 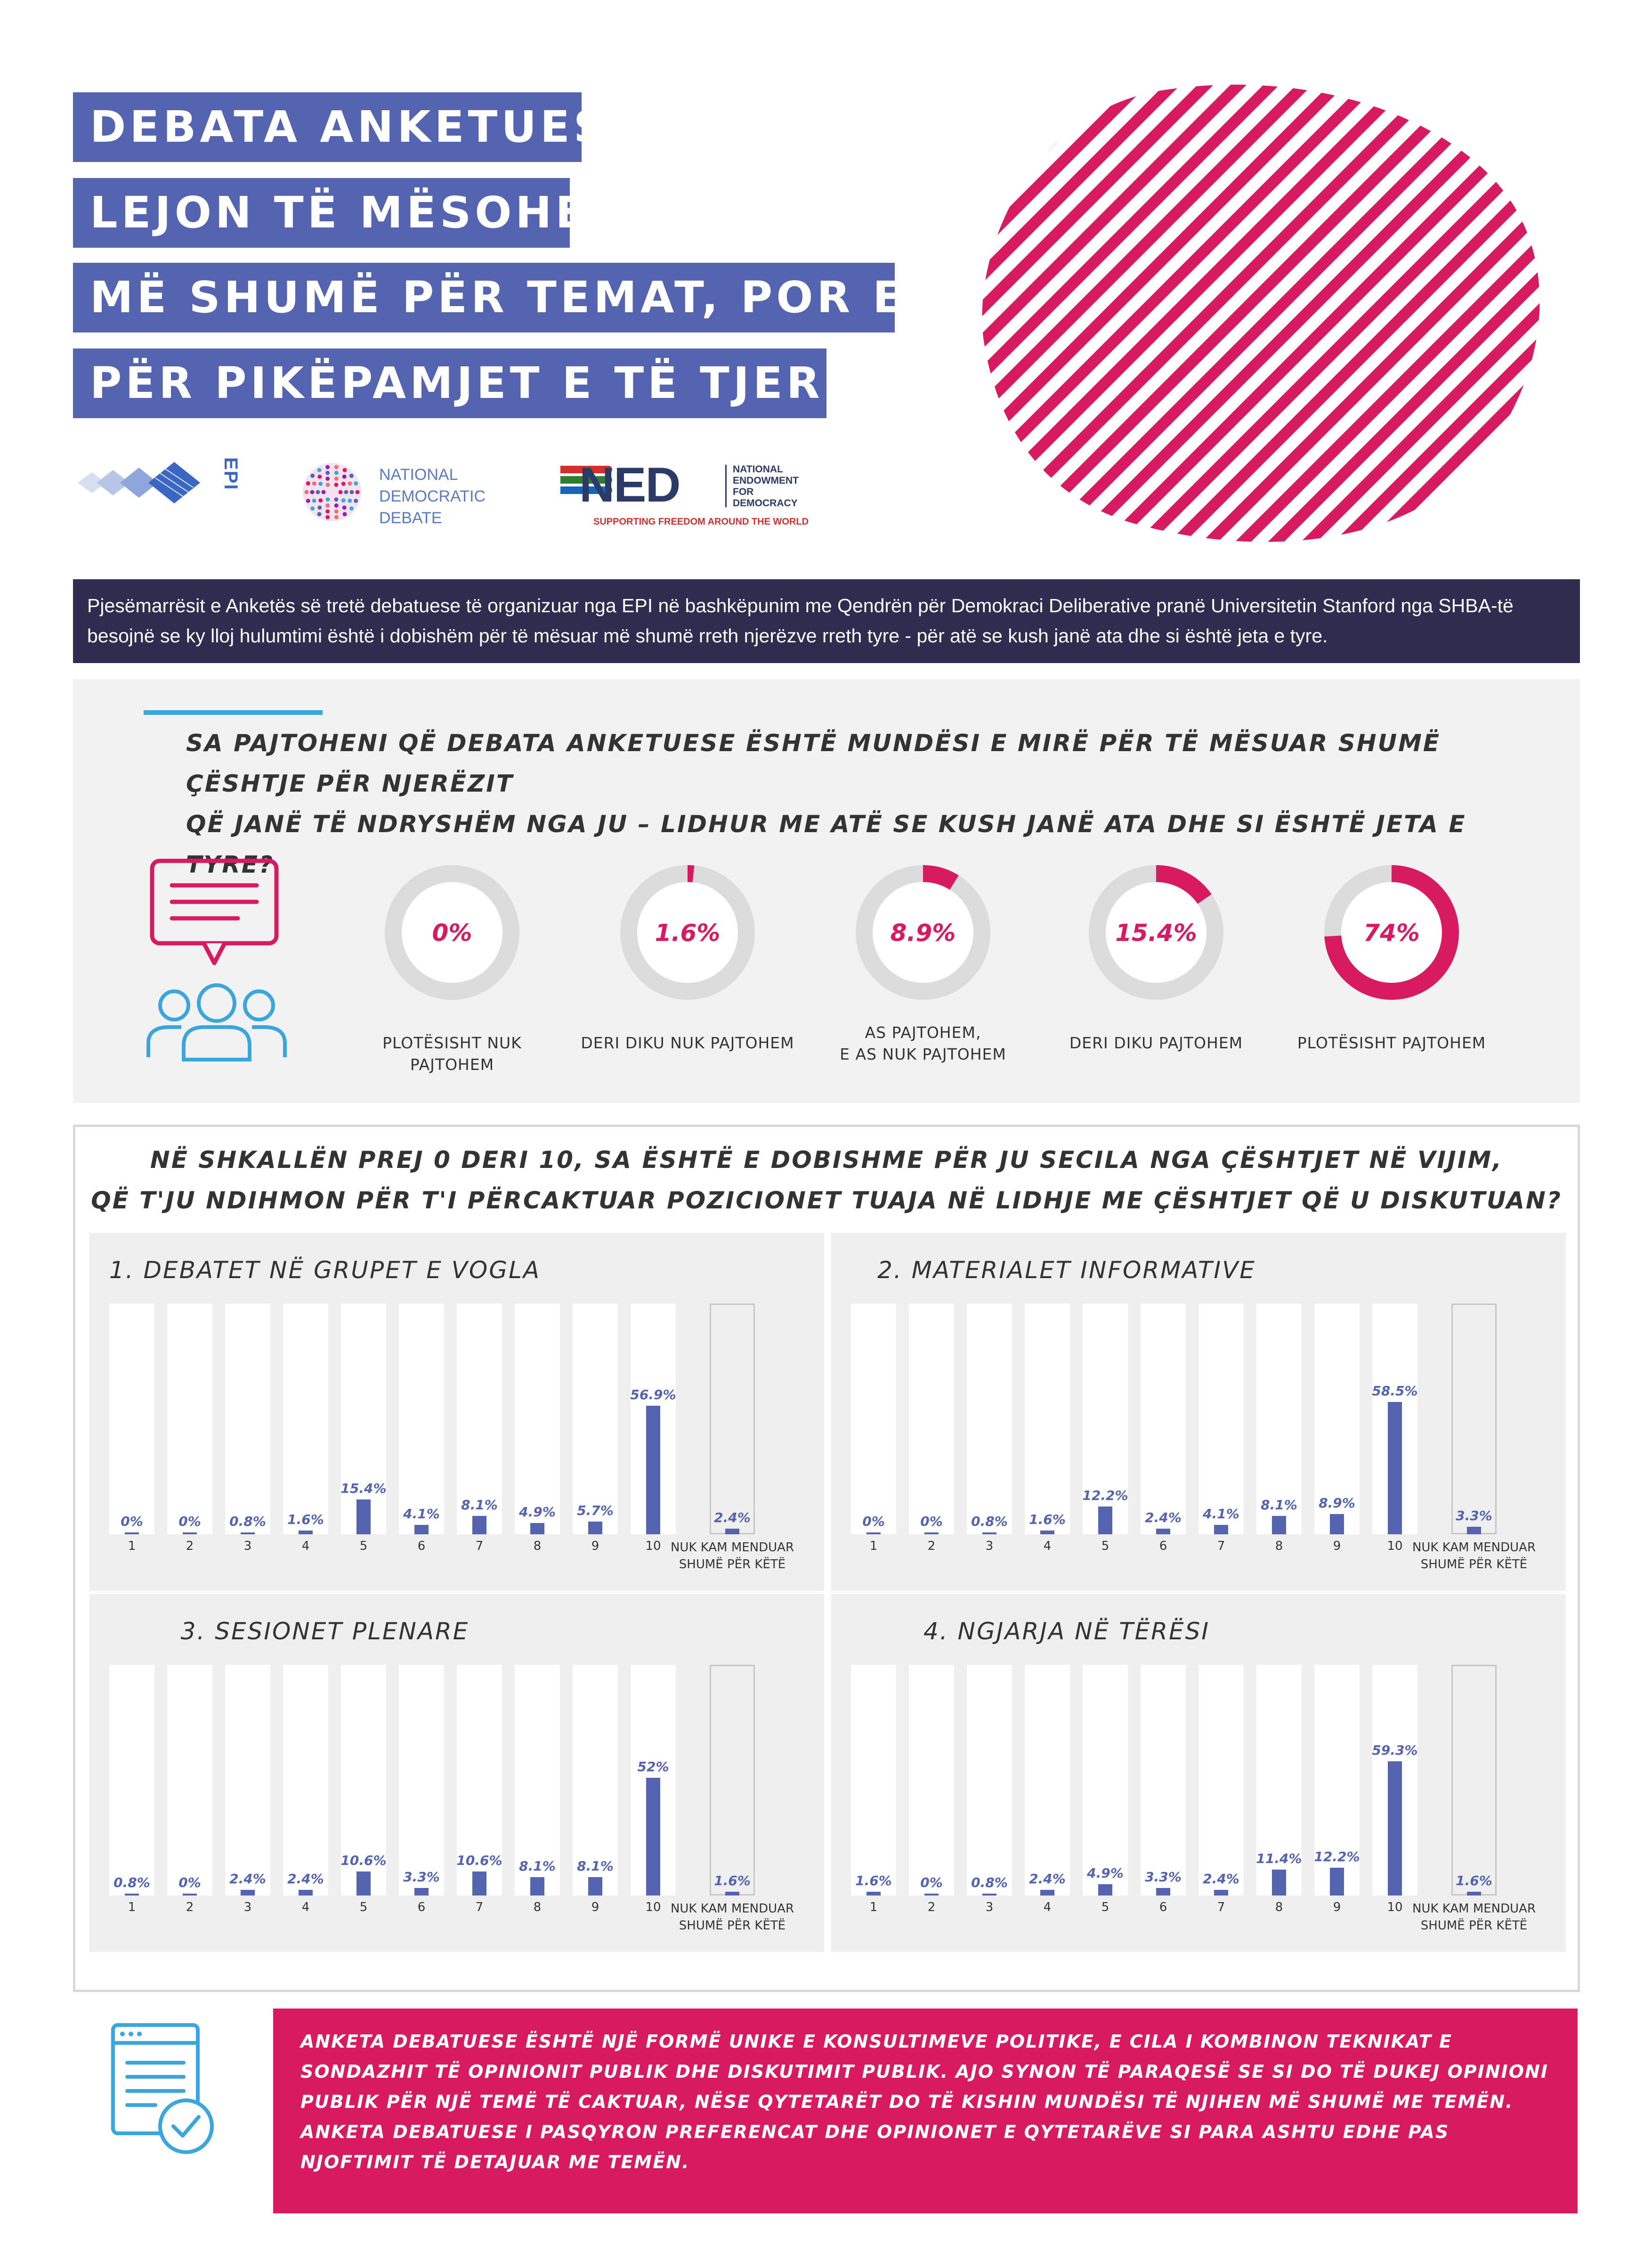 I want to click on x-axis-tick-line: 10, so click(x=1395, y=1907).